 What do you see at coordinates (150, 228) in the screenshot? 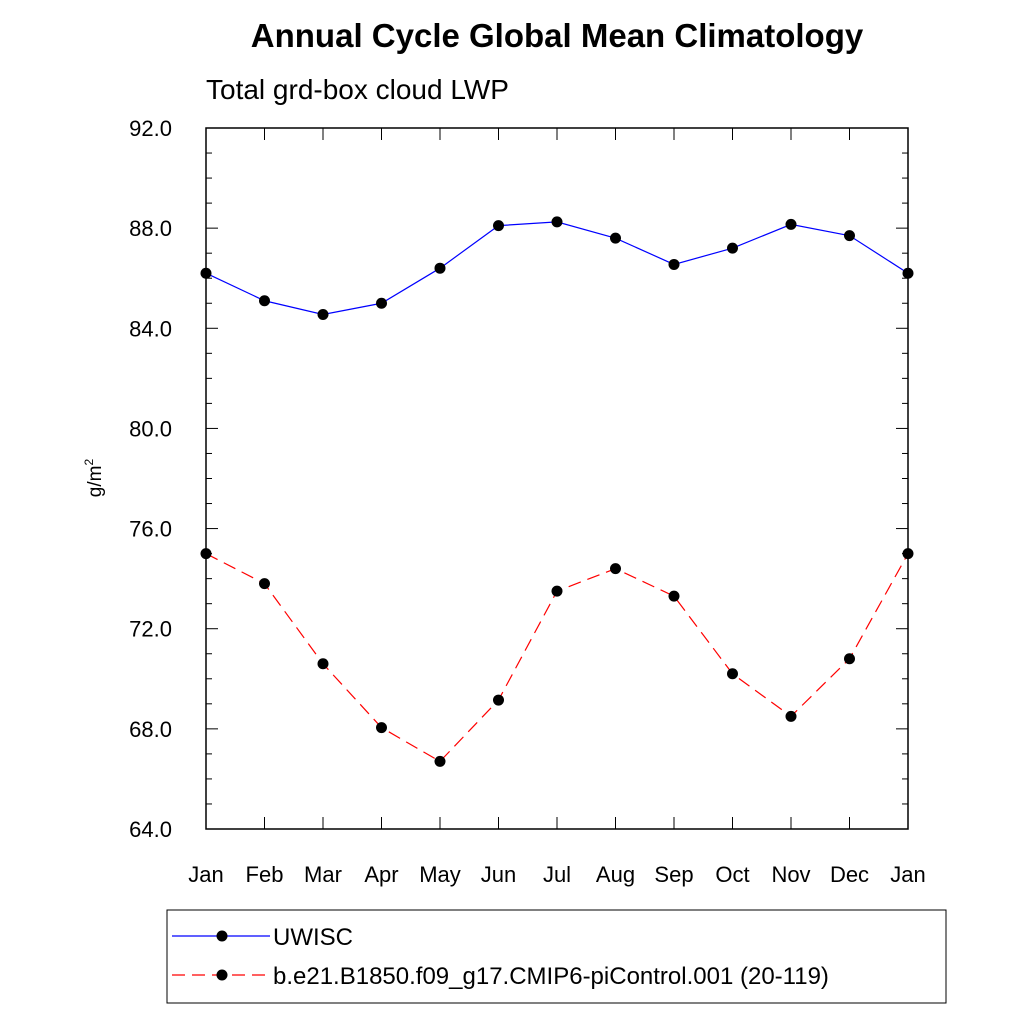
I see `y-tick-label: 88.0` at bounding box center [150, 228].